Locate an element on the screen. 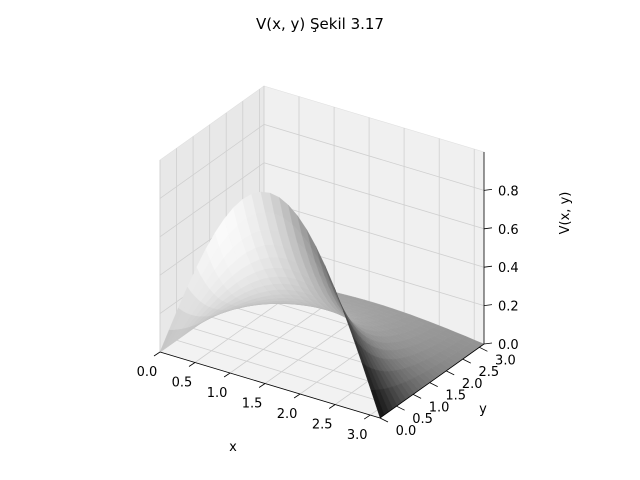  z-tick-label: 0.2 is located at coordinates (508, 307).